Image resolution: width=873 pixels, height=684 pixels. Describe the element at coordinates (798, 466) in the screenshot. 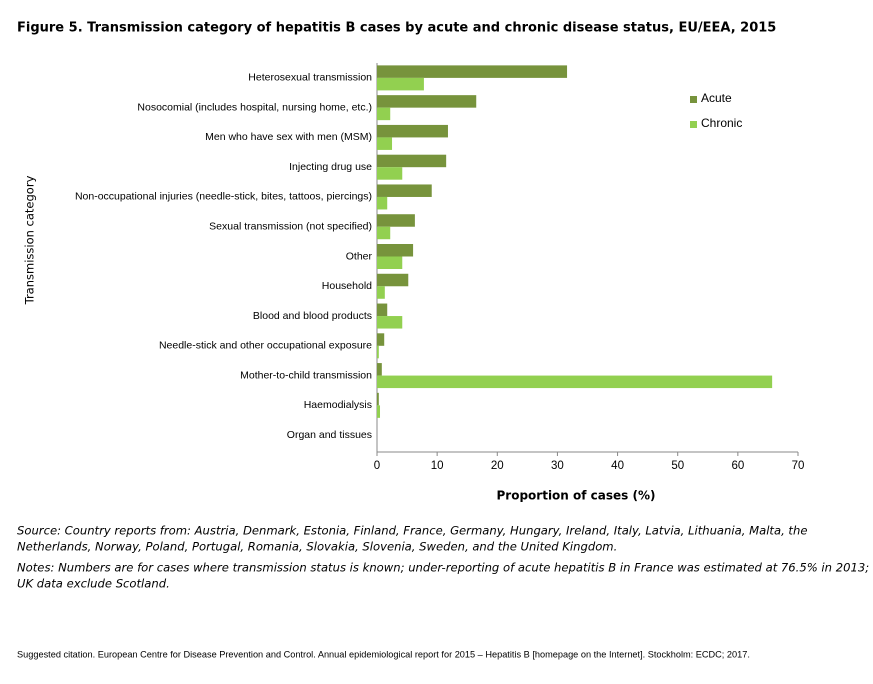

I see `x-tick-label: 70` at that location.